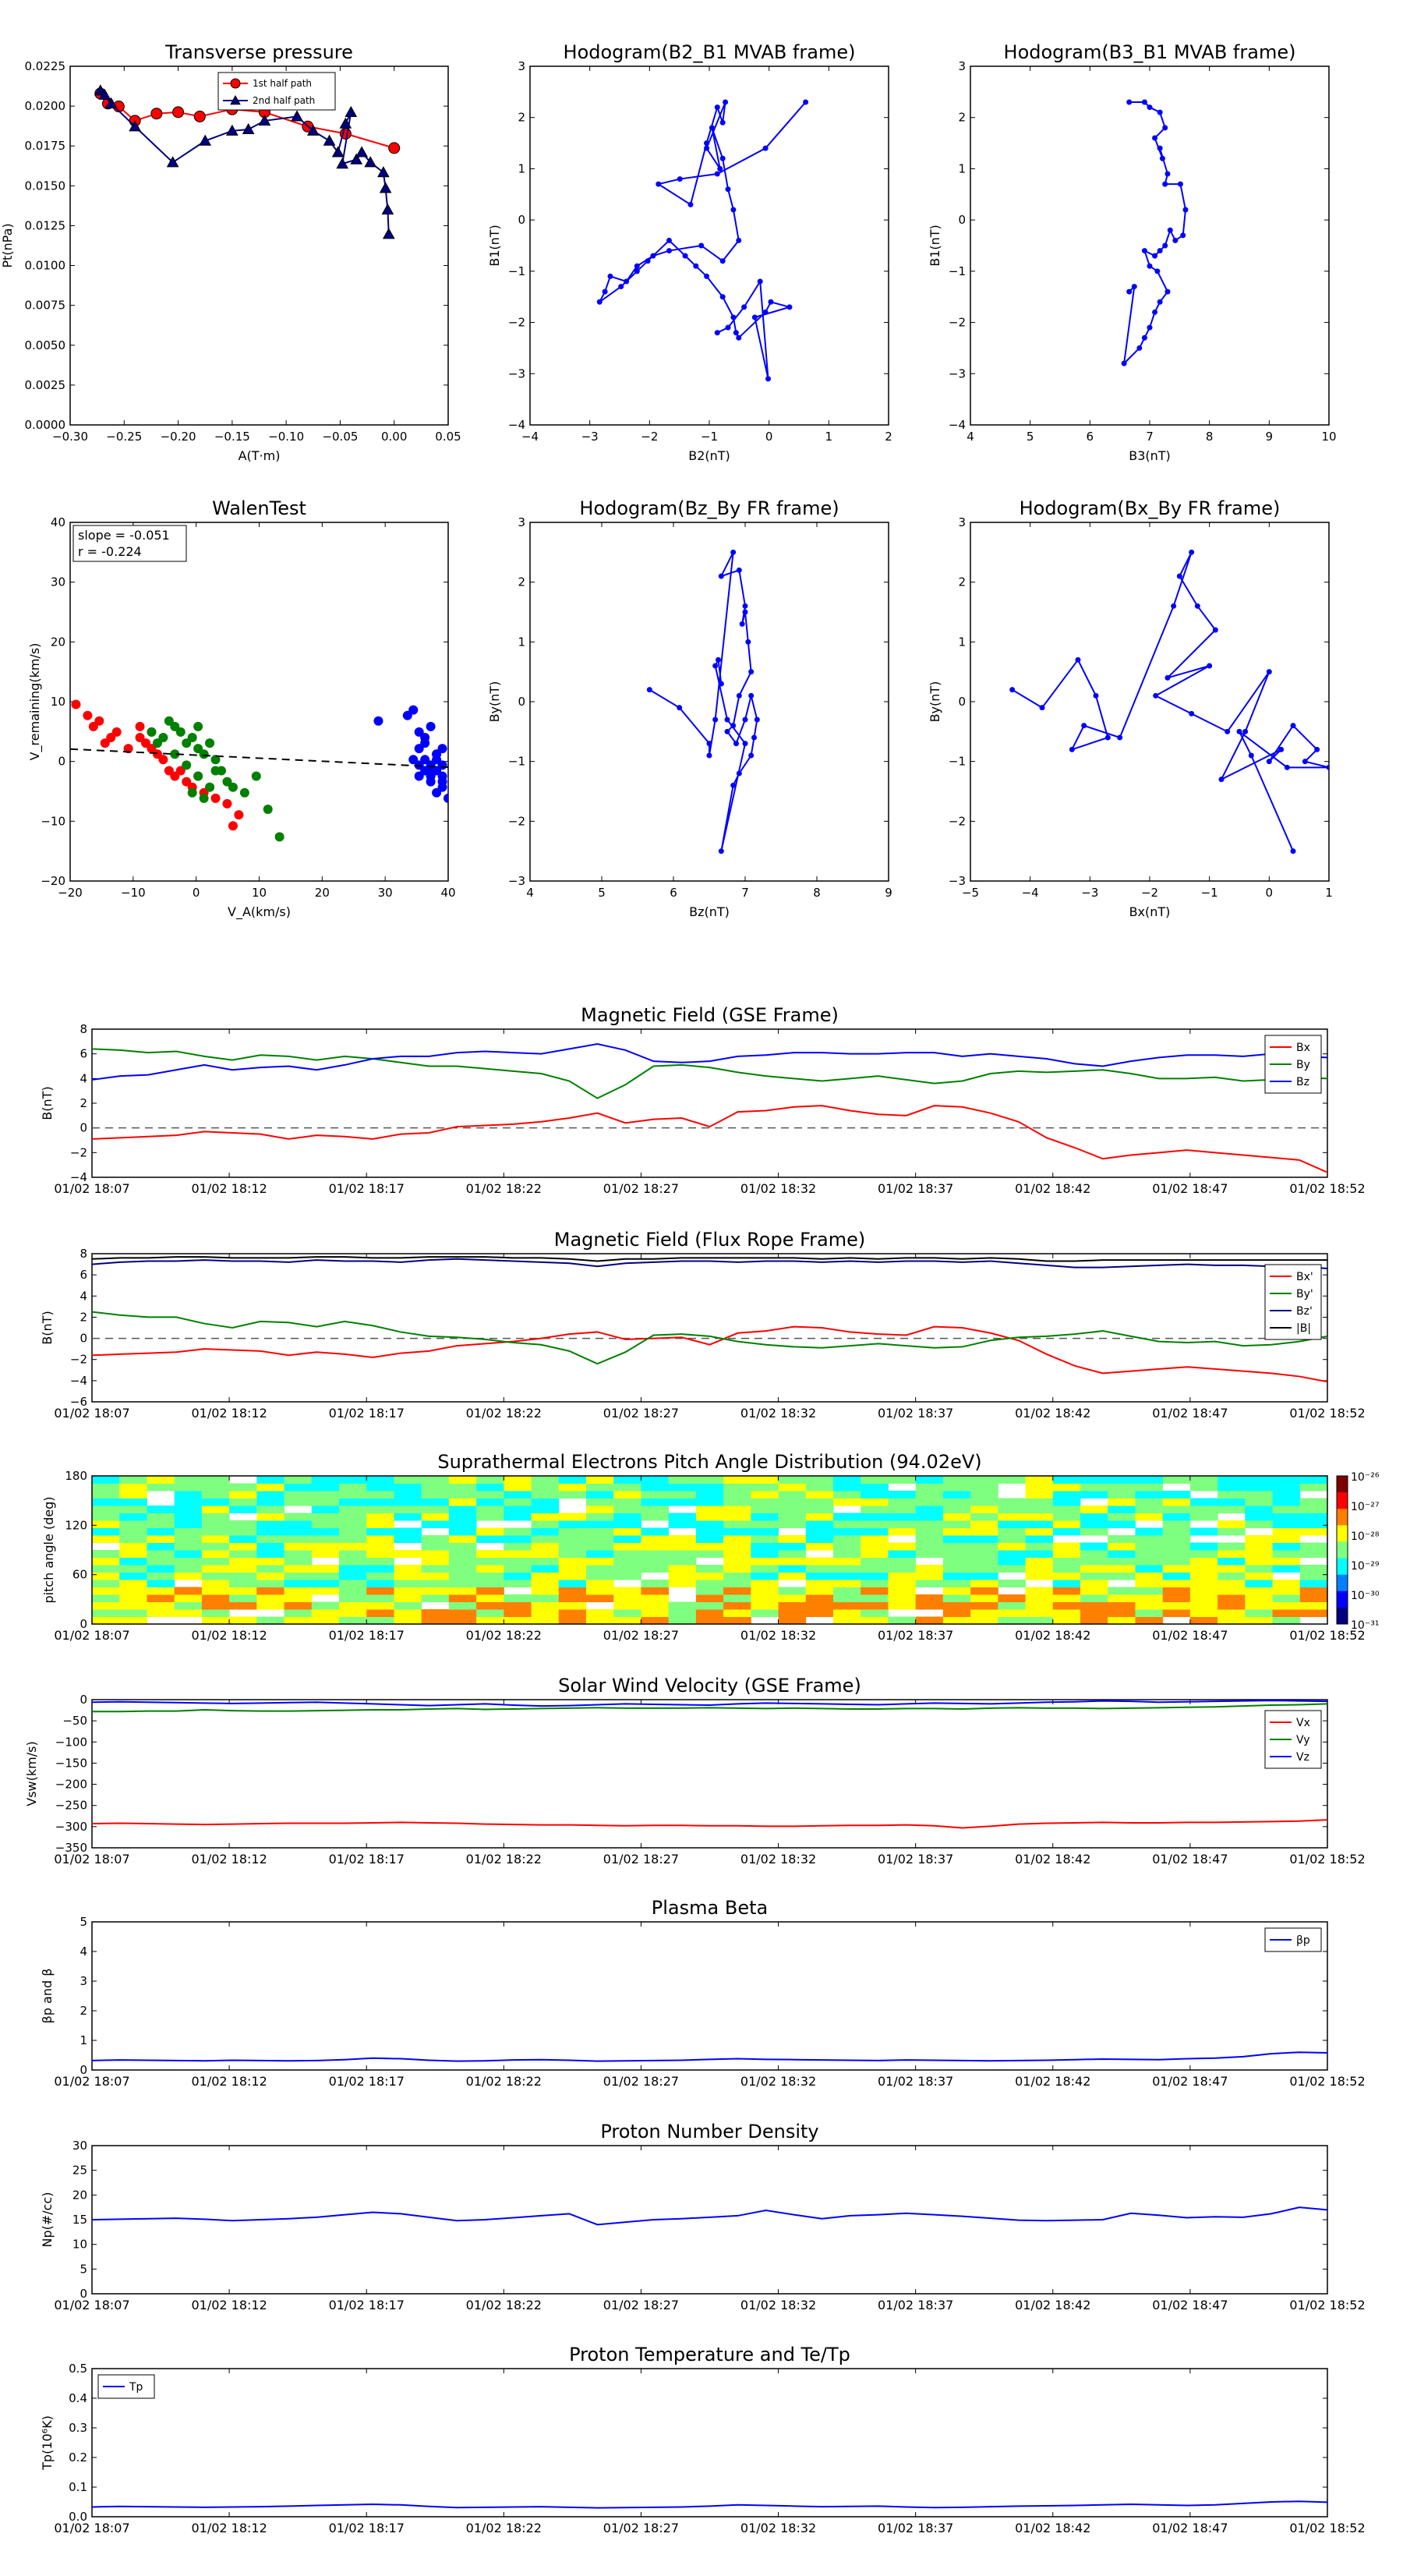  What do you see at coordinates (45, 225) in the screenshot?
I see `y-tick-label: 0.0125` at bounding box center [45, 225].